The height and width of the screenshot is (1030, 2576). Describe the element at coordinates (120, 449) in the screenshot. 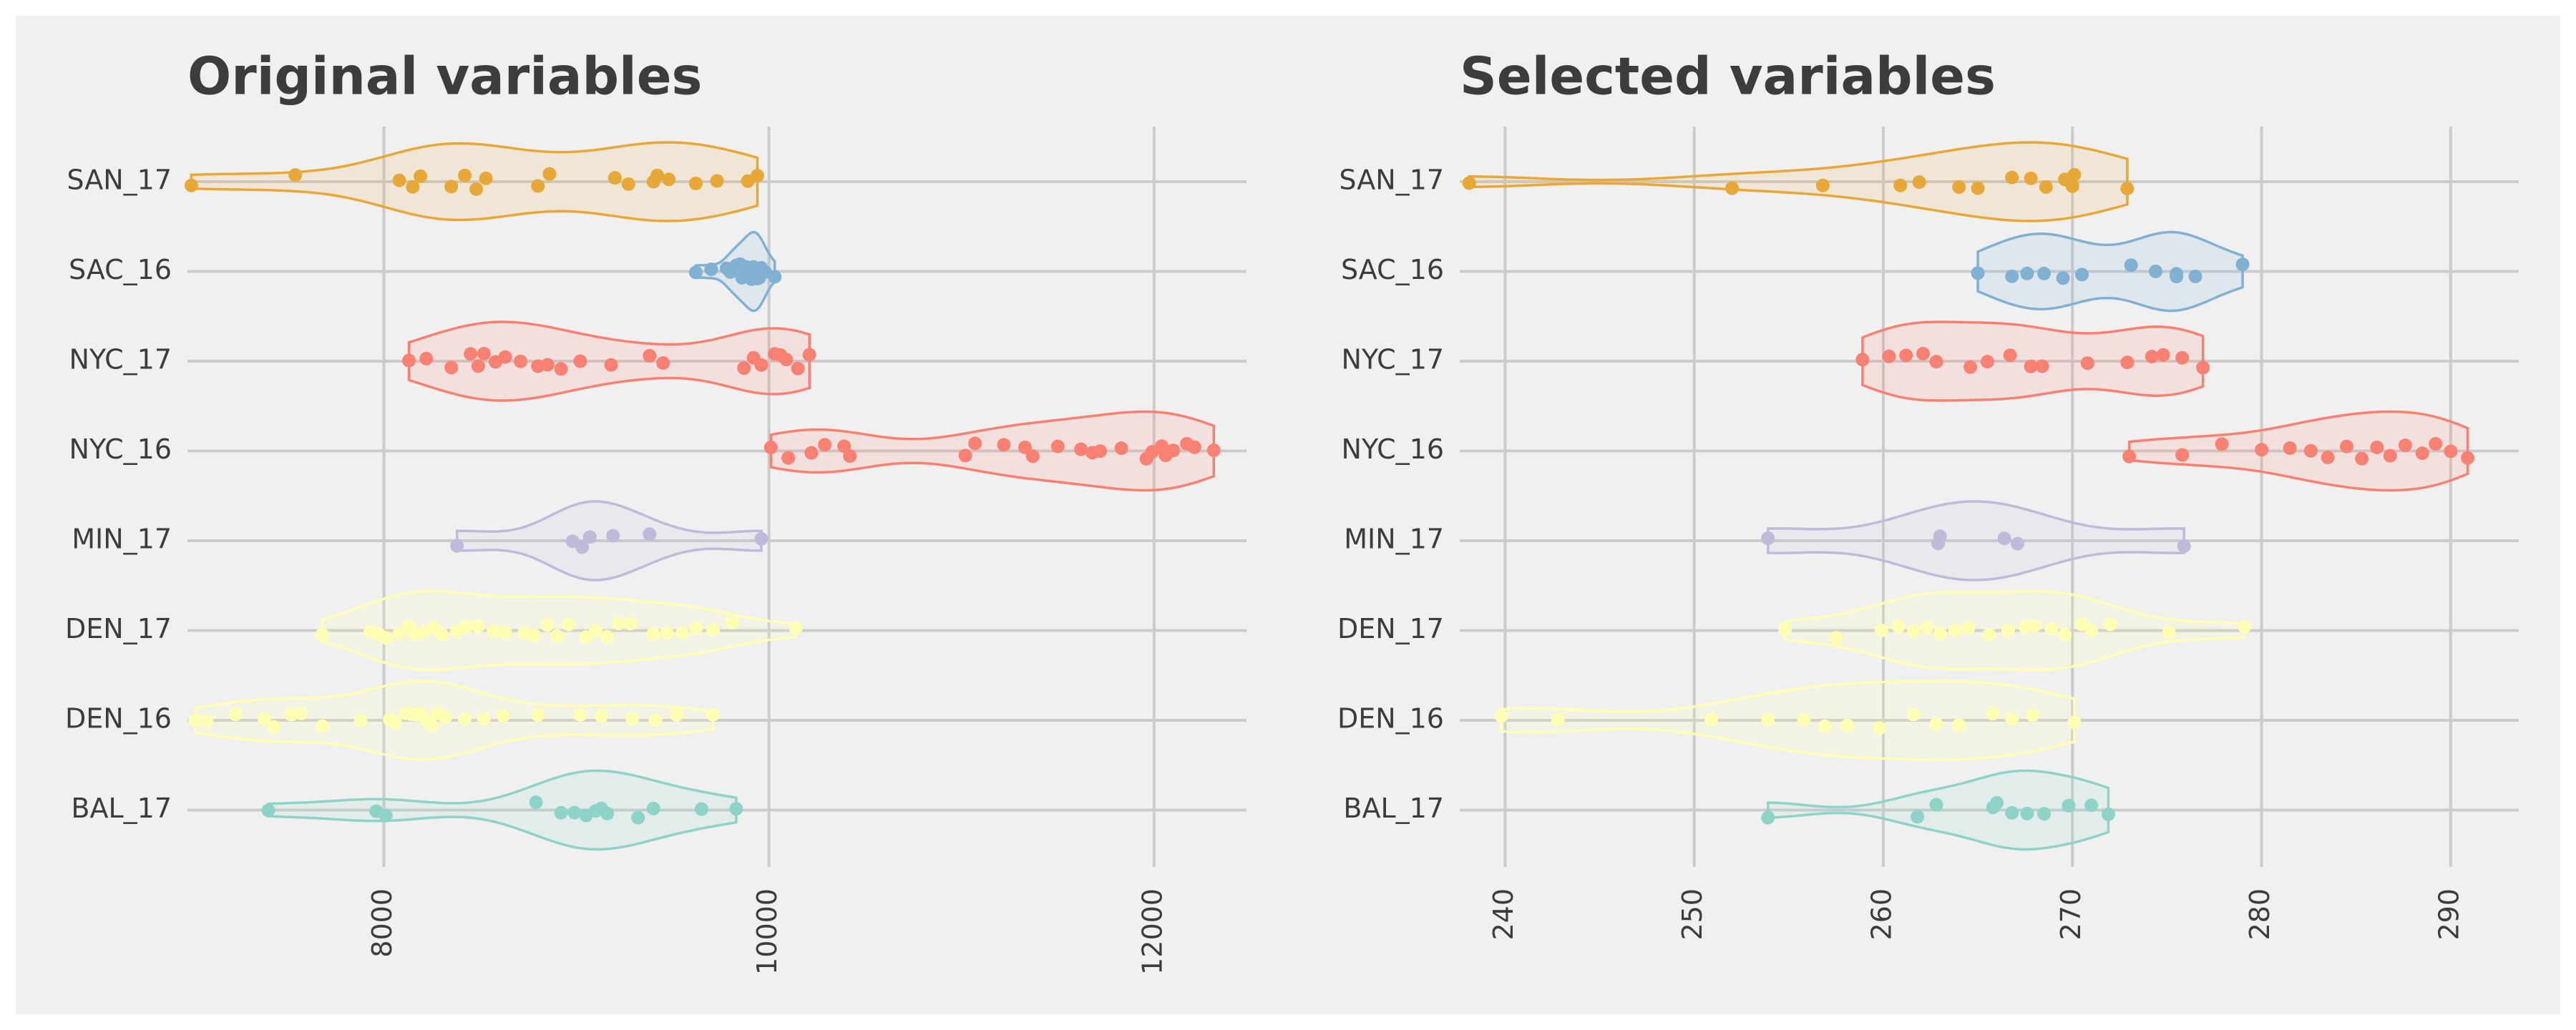

I see `y-tick-label-nyc-16: NYC_16` at that location.